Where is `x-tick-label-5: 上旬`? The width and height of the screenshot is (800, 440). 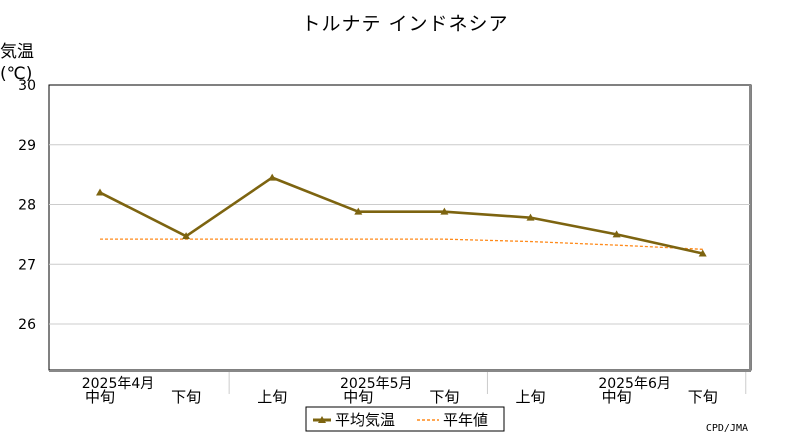
x-tick-label-5: 上旬 is located at coordinates (530, 397).